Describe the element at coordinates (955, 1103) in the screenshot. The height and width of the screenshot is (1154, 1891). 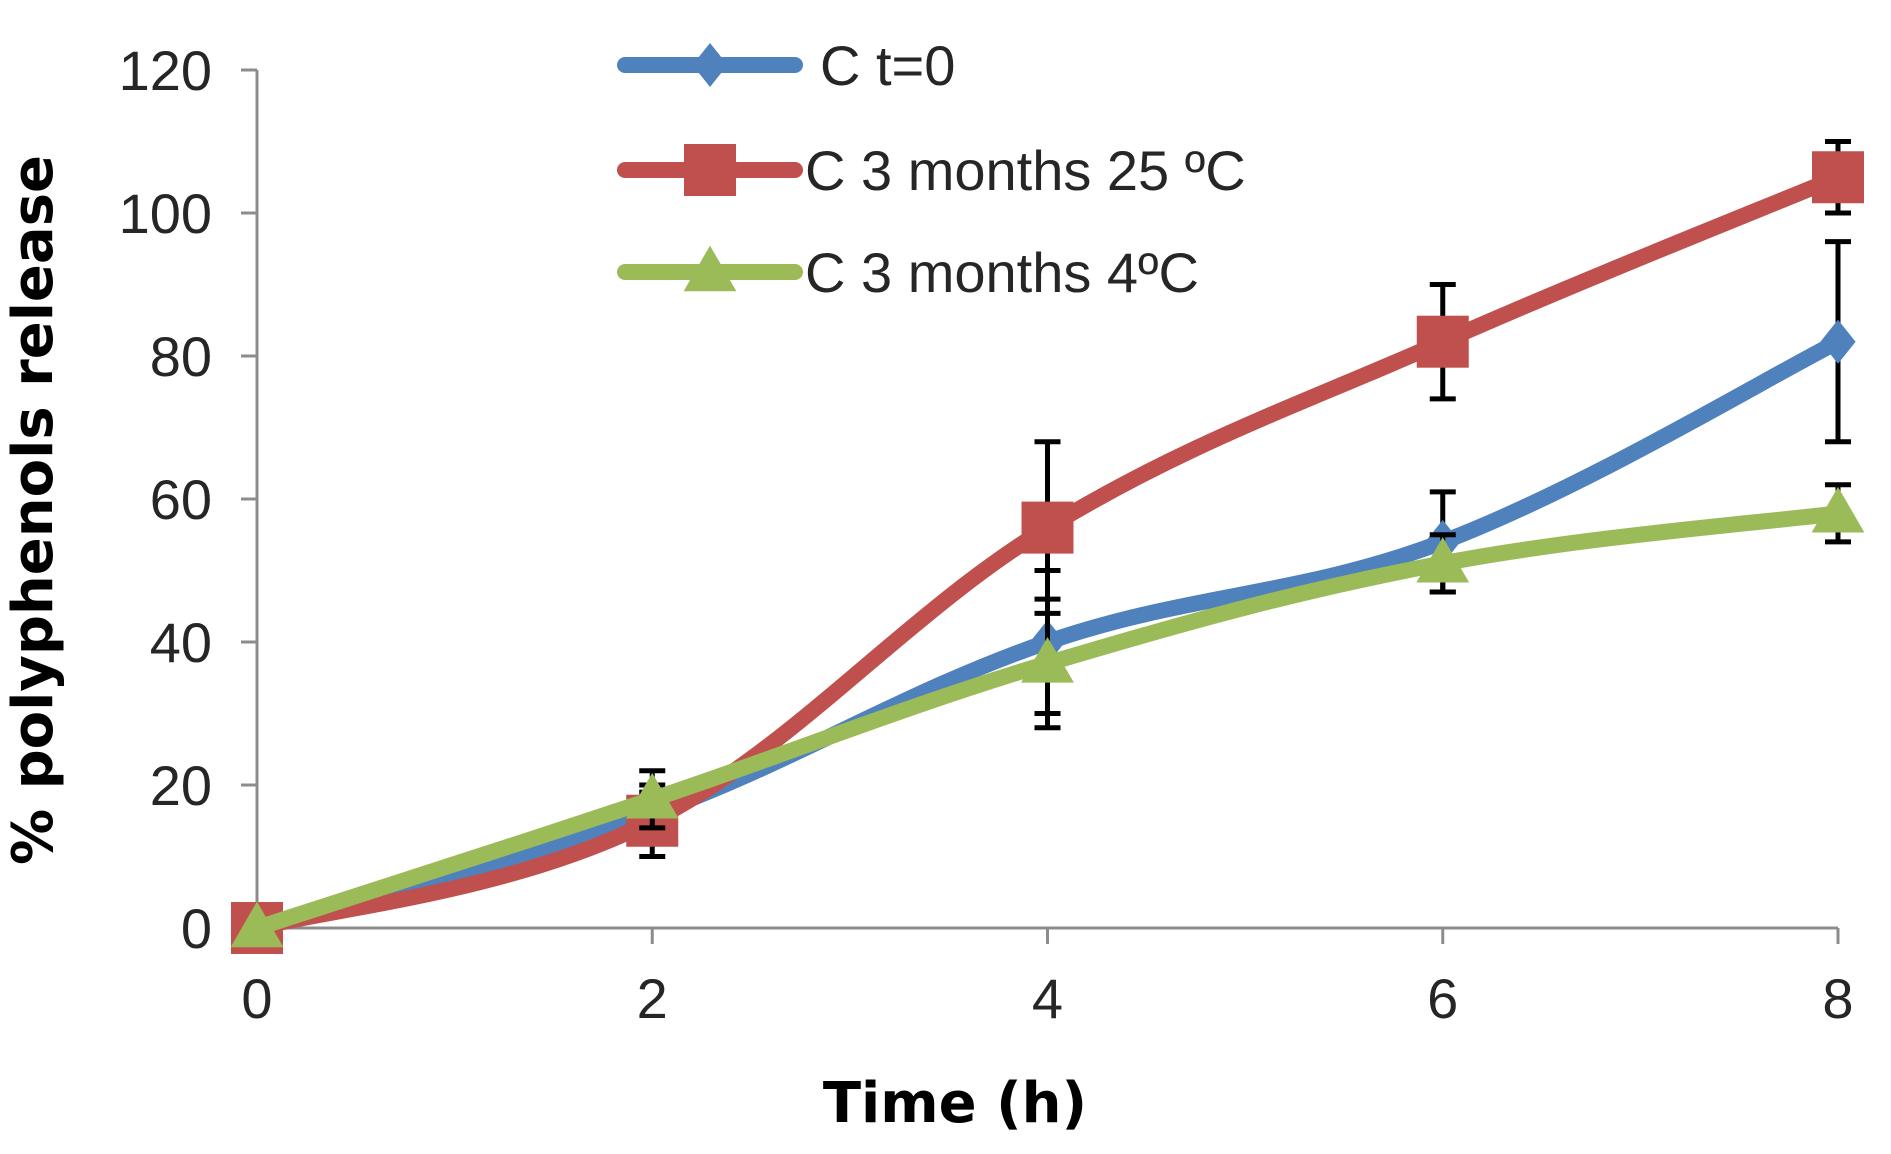
I see `x-axis-title: Time (h)` at that location.